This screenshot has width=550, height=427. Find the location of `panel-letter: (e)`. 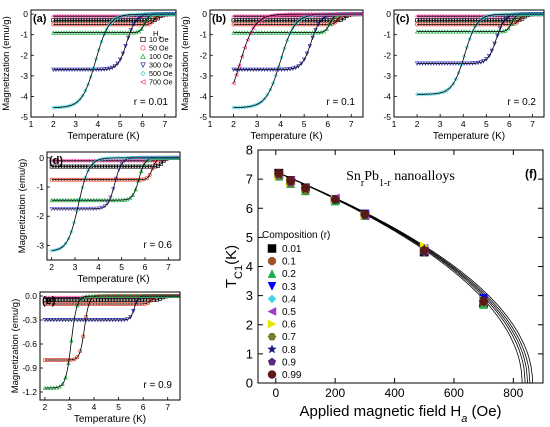

panel-letter: (e) is located at coordinates (49, 301).